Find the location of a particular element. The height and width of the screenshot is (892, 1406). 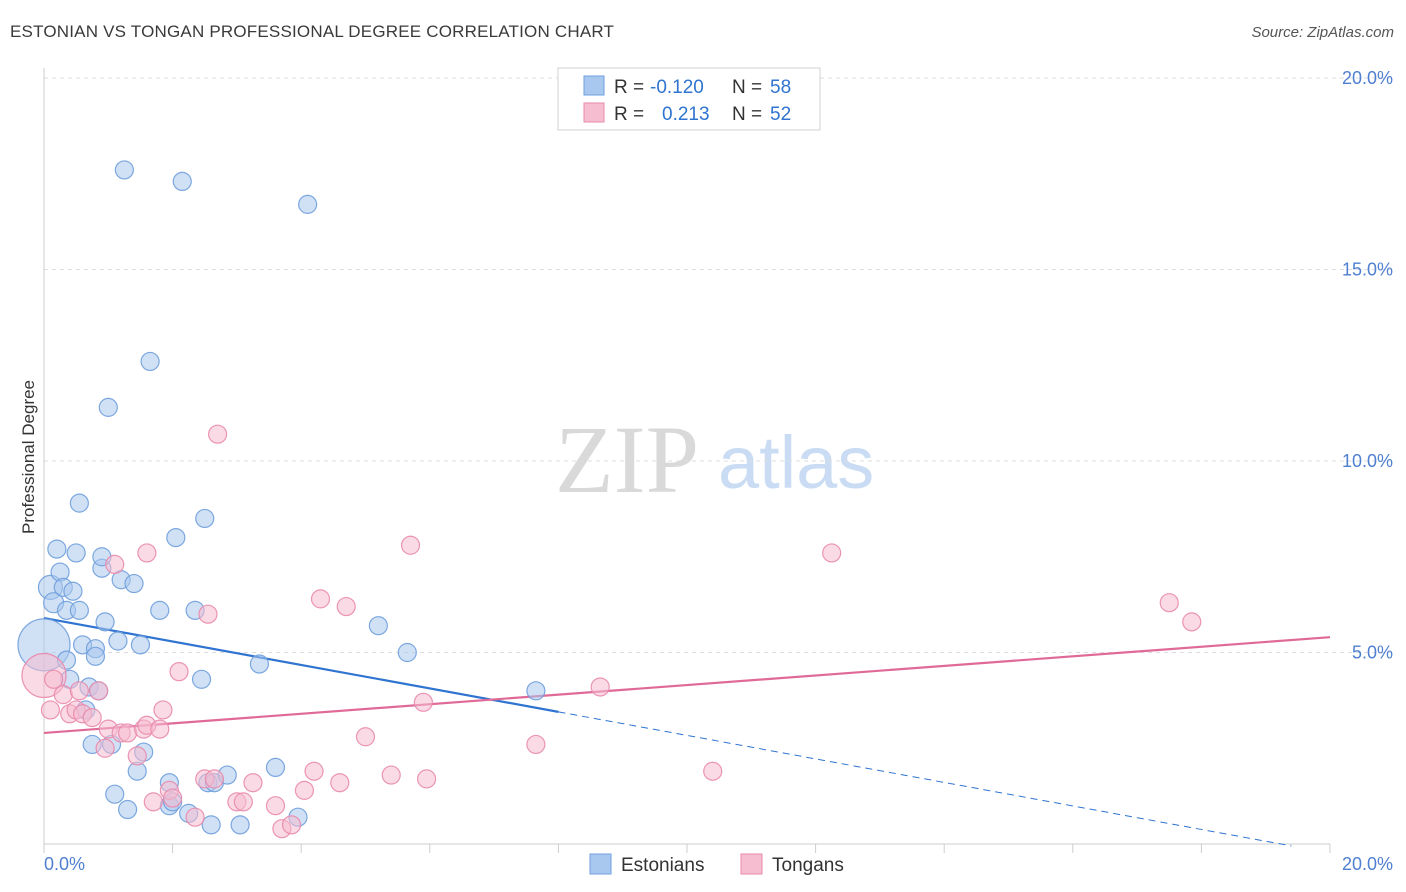

bottom-legend-estonians-swatch is located at coordinates (600, 864).